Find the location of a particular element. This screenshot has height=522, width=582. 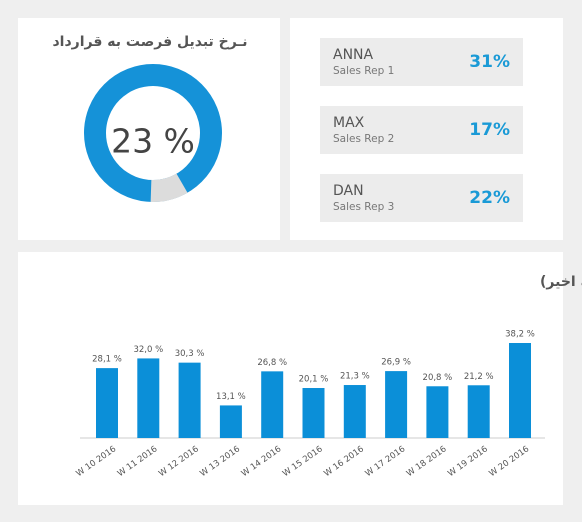

value-label: 20,1 % is located at coordinates (314, 380).